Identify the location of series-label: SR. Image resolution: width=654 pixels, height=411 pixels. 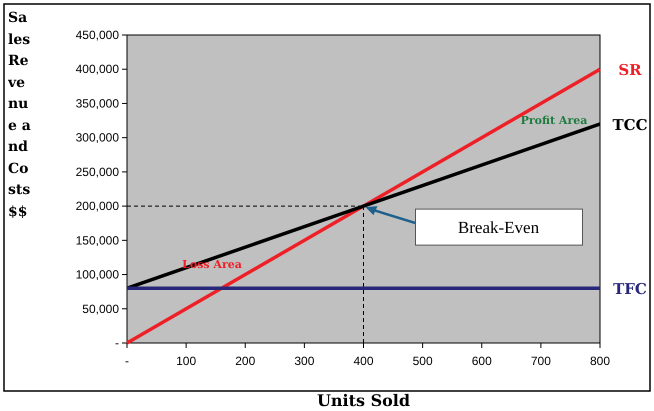
(630, 70).